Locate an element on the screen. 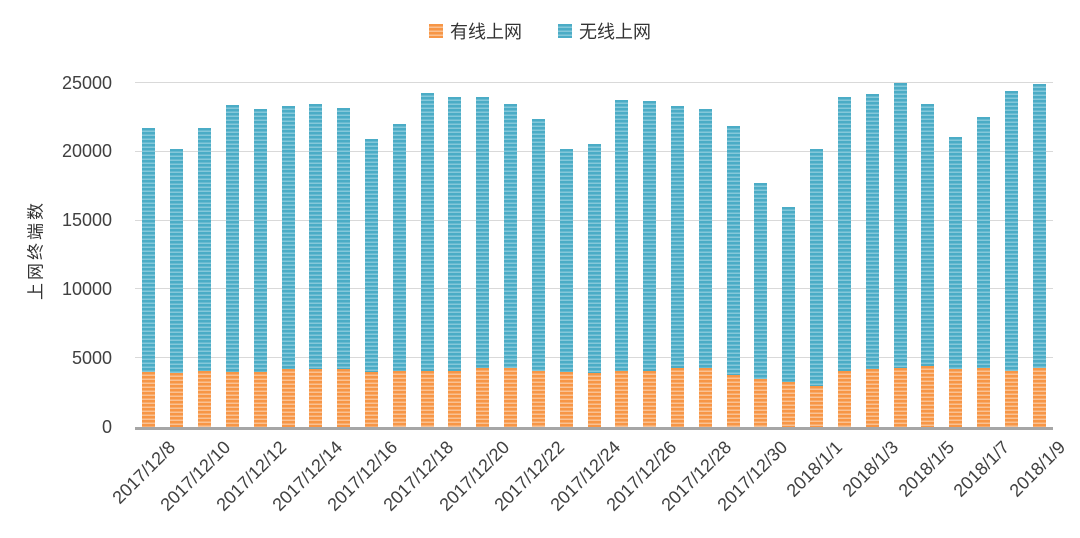 The width and height of the screenshot is (1080, 538). bar-2017/12/10 is located at coordinates (205, 255).